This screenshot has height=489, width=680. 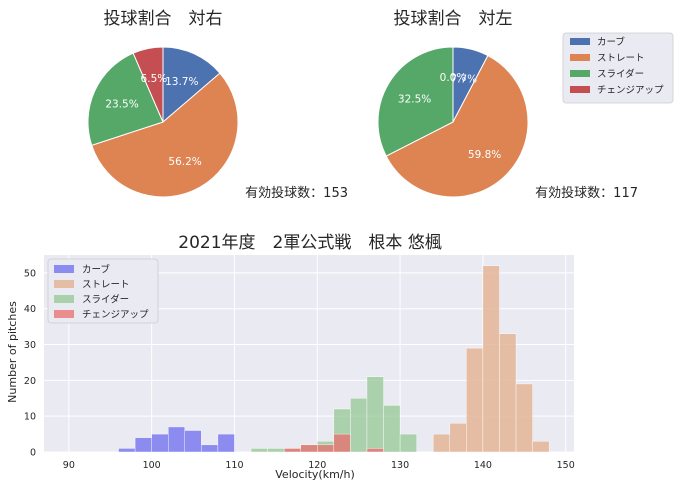 I want to click on hist-bar-s3-b4, so click(x=375, y=450).